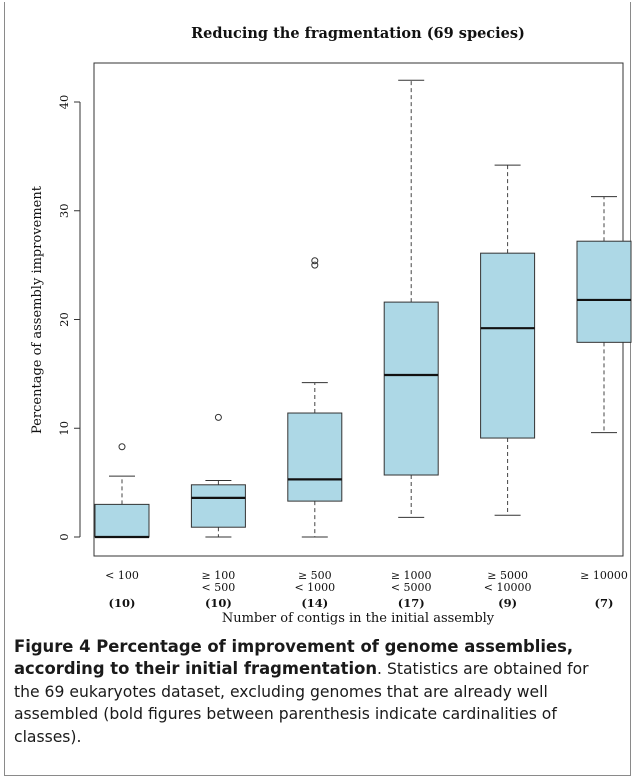 This screenshot has width=635, height=778. I want to click on x-category-label-line2: < 5000, so click(411, 587).